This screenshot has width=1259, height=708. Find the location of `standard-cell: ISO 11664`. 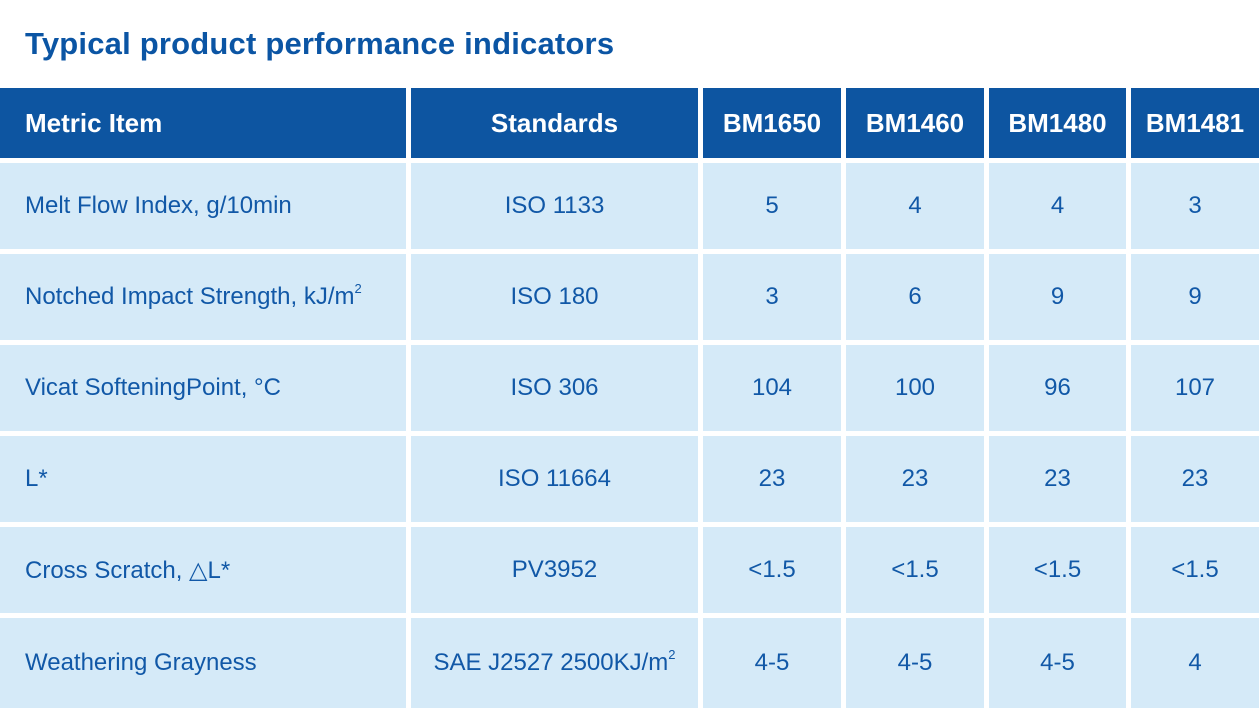

standard-cell: ISO 11664 is located at coordinates (554, 479).